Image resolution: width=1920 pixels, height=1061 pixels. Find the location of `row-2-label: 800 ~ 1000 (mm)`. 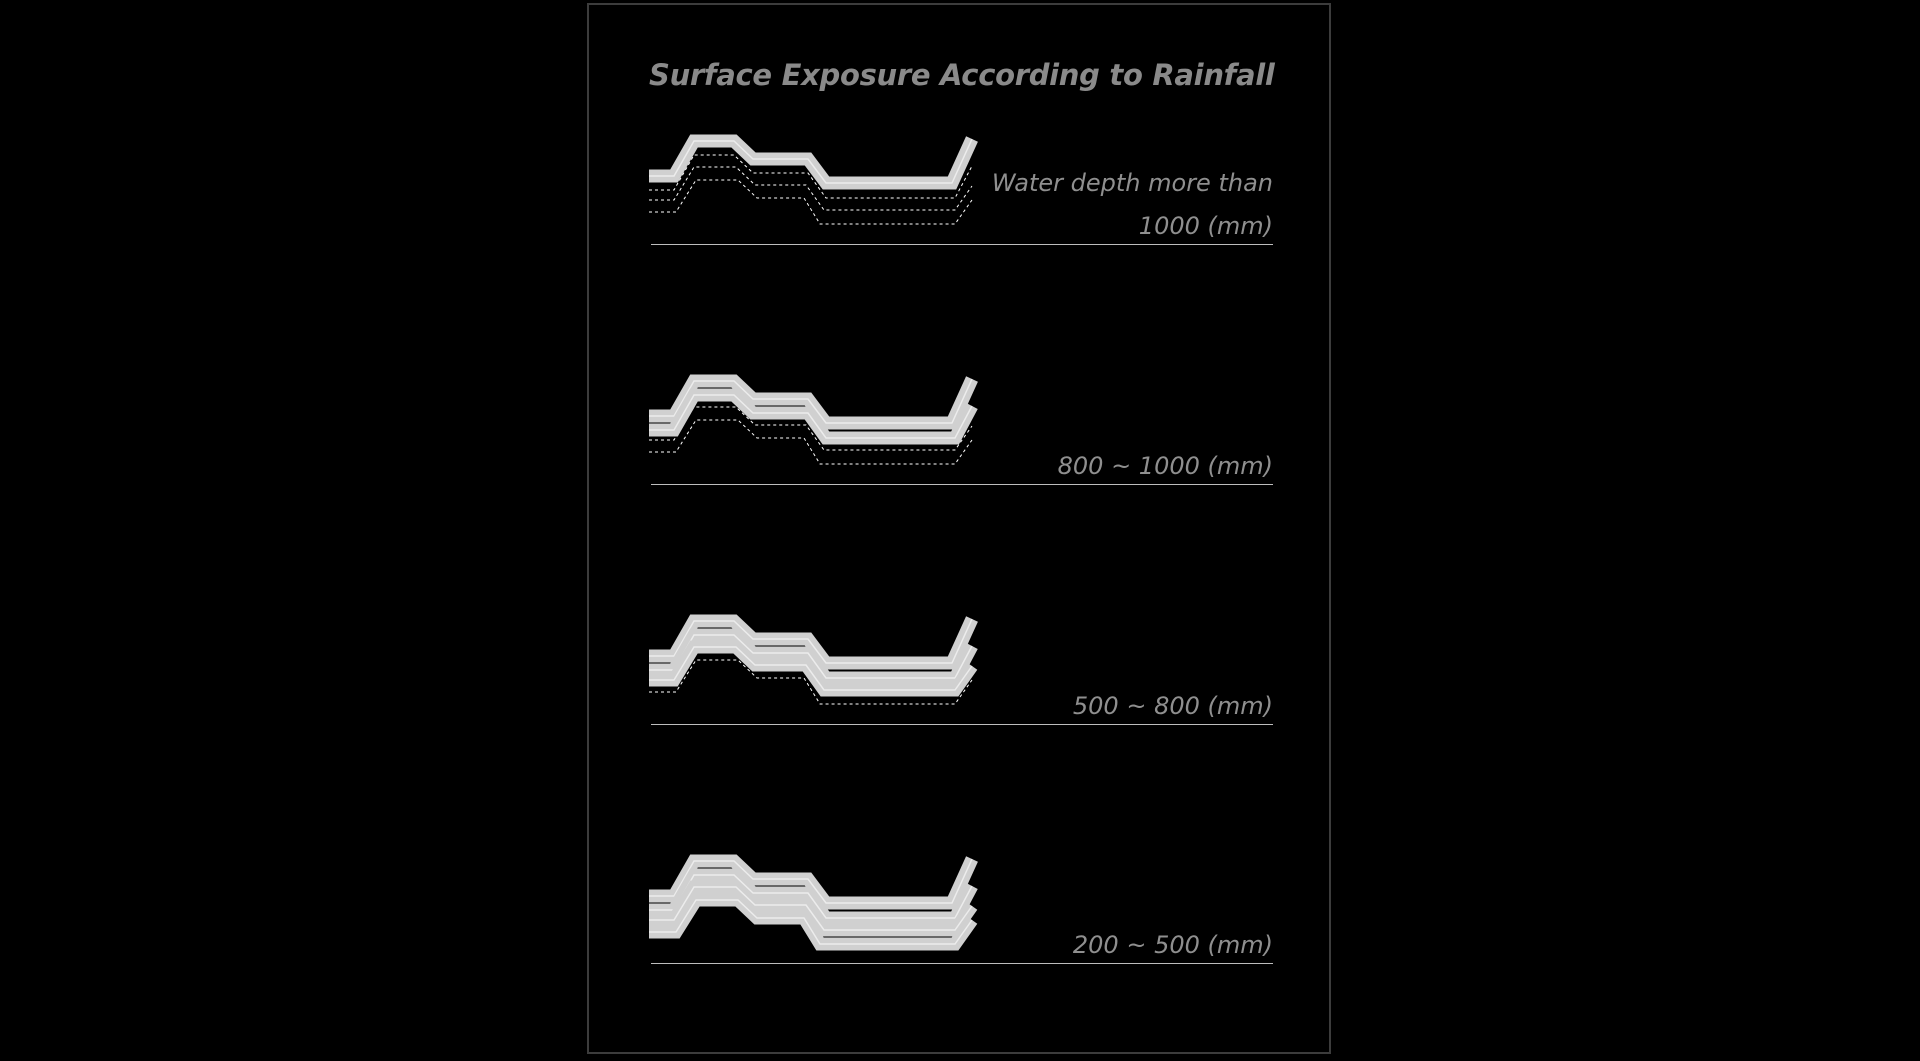

row-2-label: 800 ~ 1000 (mm) is located at coordinates (1165, 466).